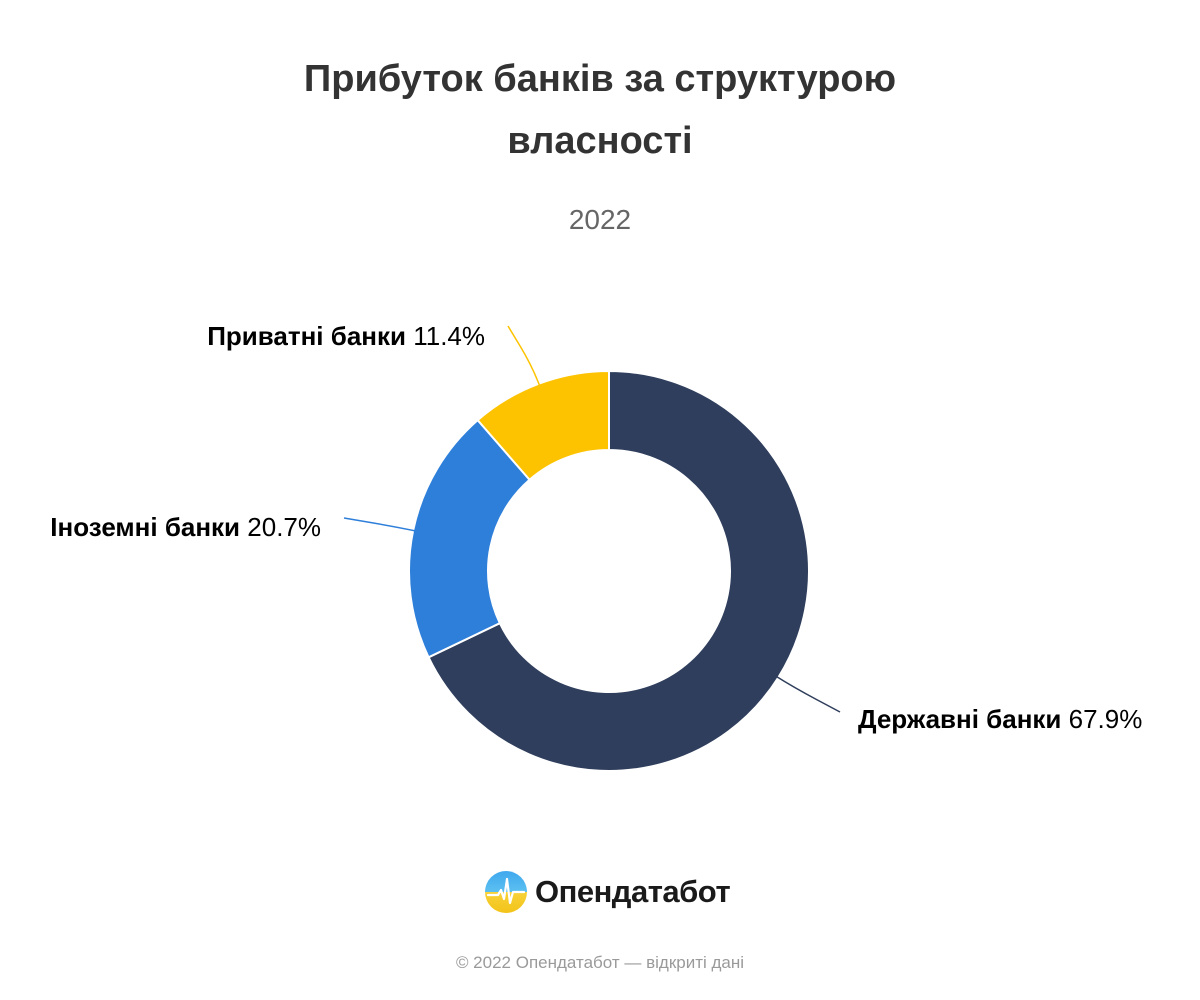  Describe the element at coordinates (959, 719) in the screenshot. I see `slice-label-name: Державні банки` at that location.